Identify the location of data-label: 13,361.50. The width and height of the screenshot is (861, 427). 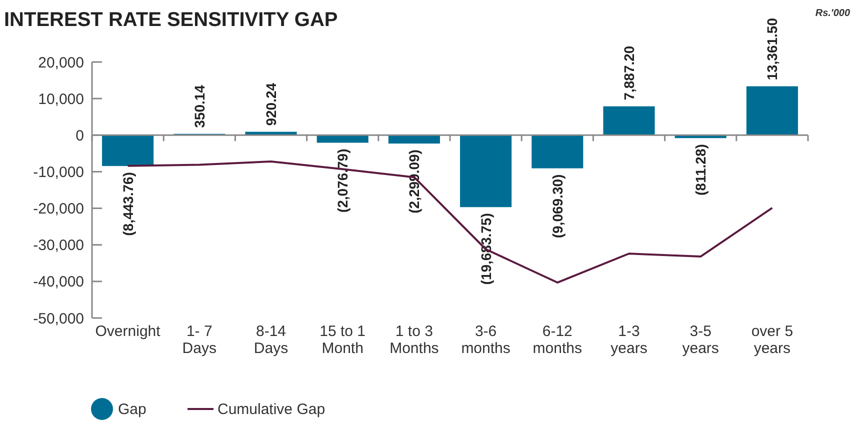
(772, 49).